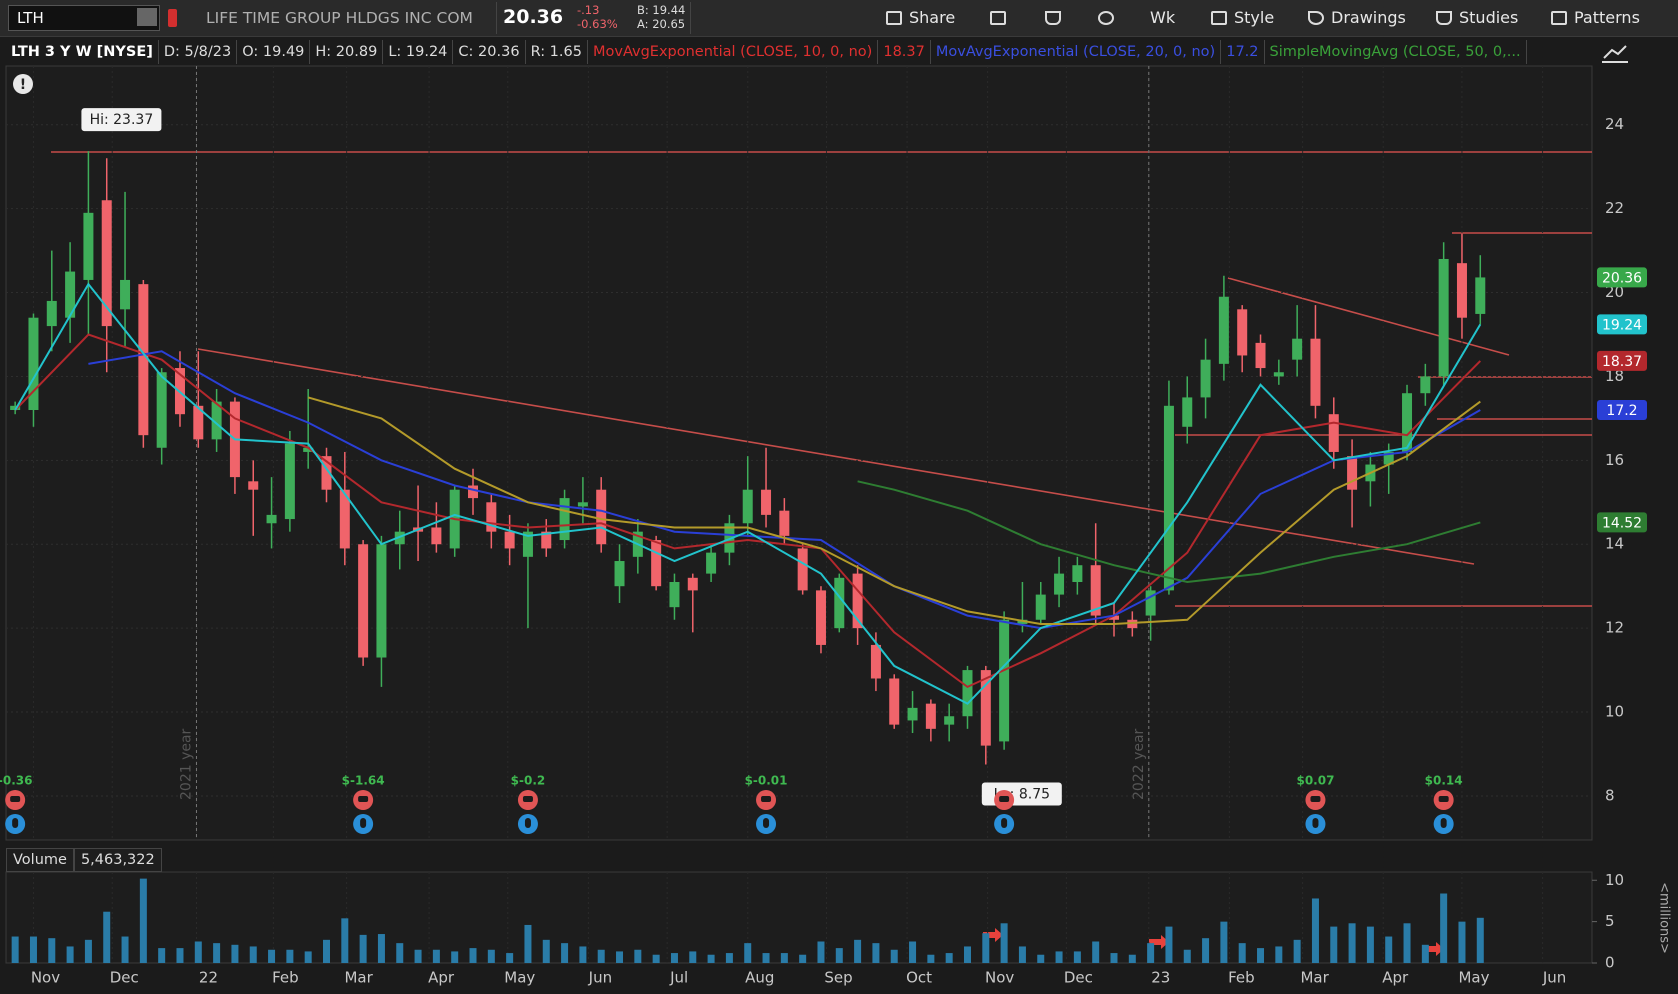  What do you see at coordinates (1614, 628) in the screenshot?
I see `y-tick-label: 12` at bounding box center [1614, 628].